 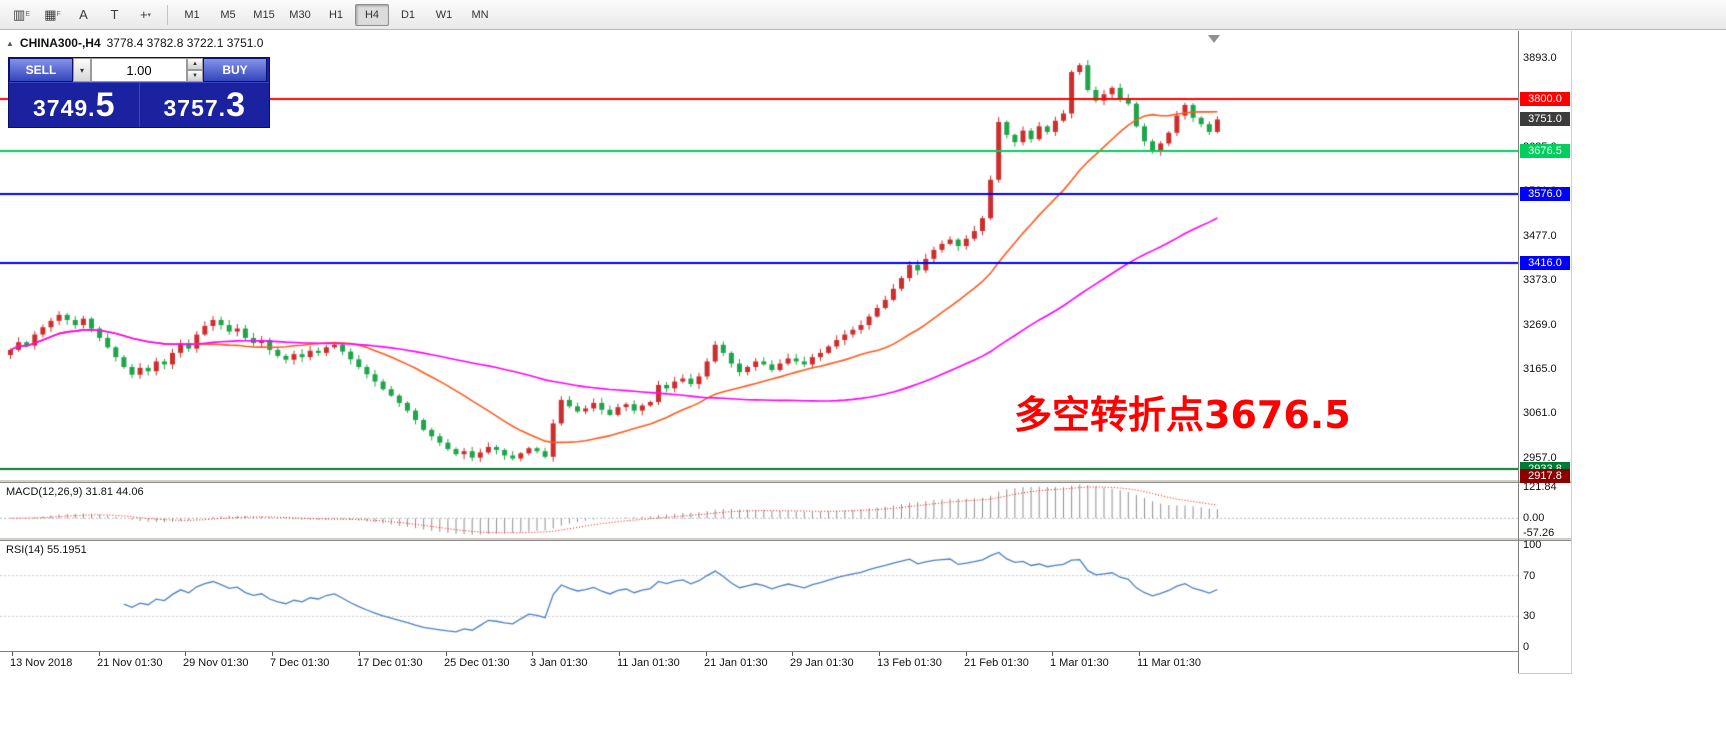 I want to click on volume-spinner: ▲ ▼, so click(x=195, y=70).